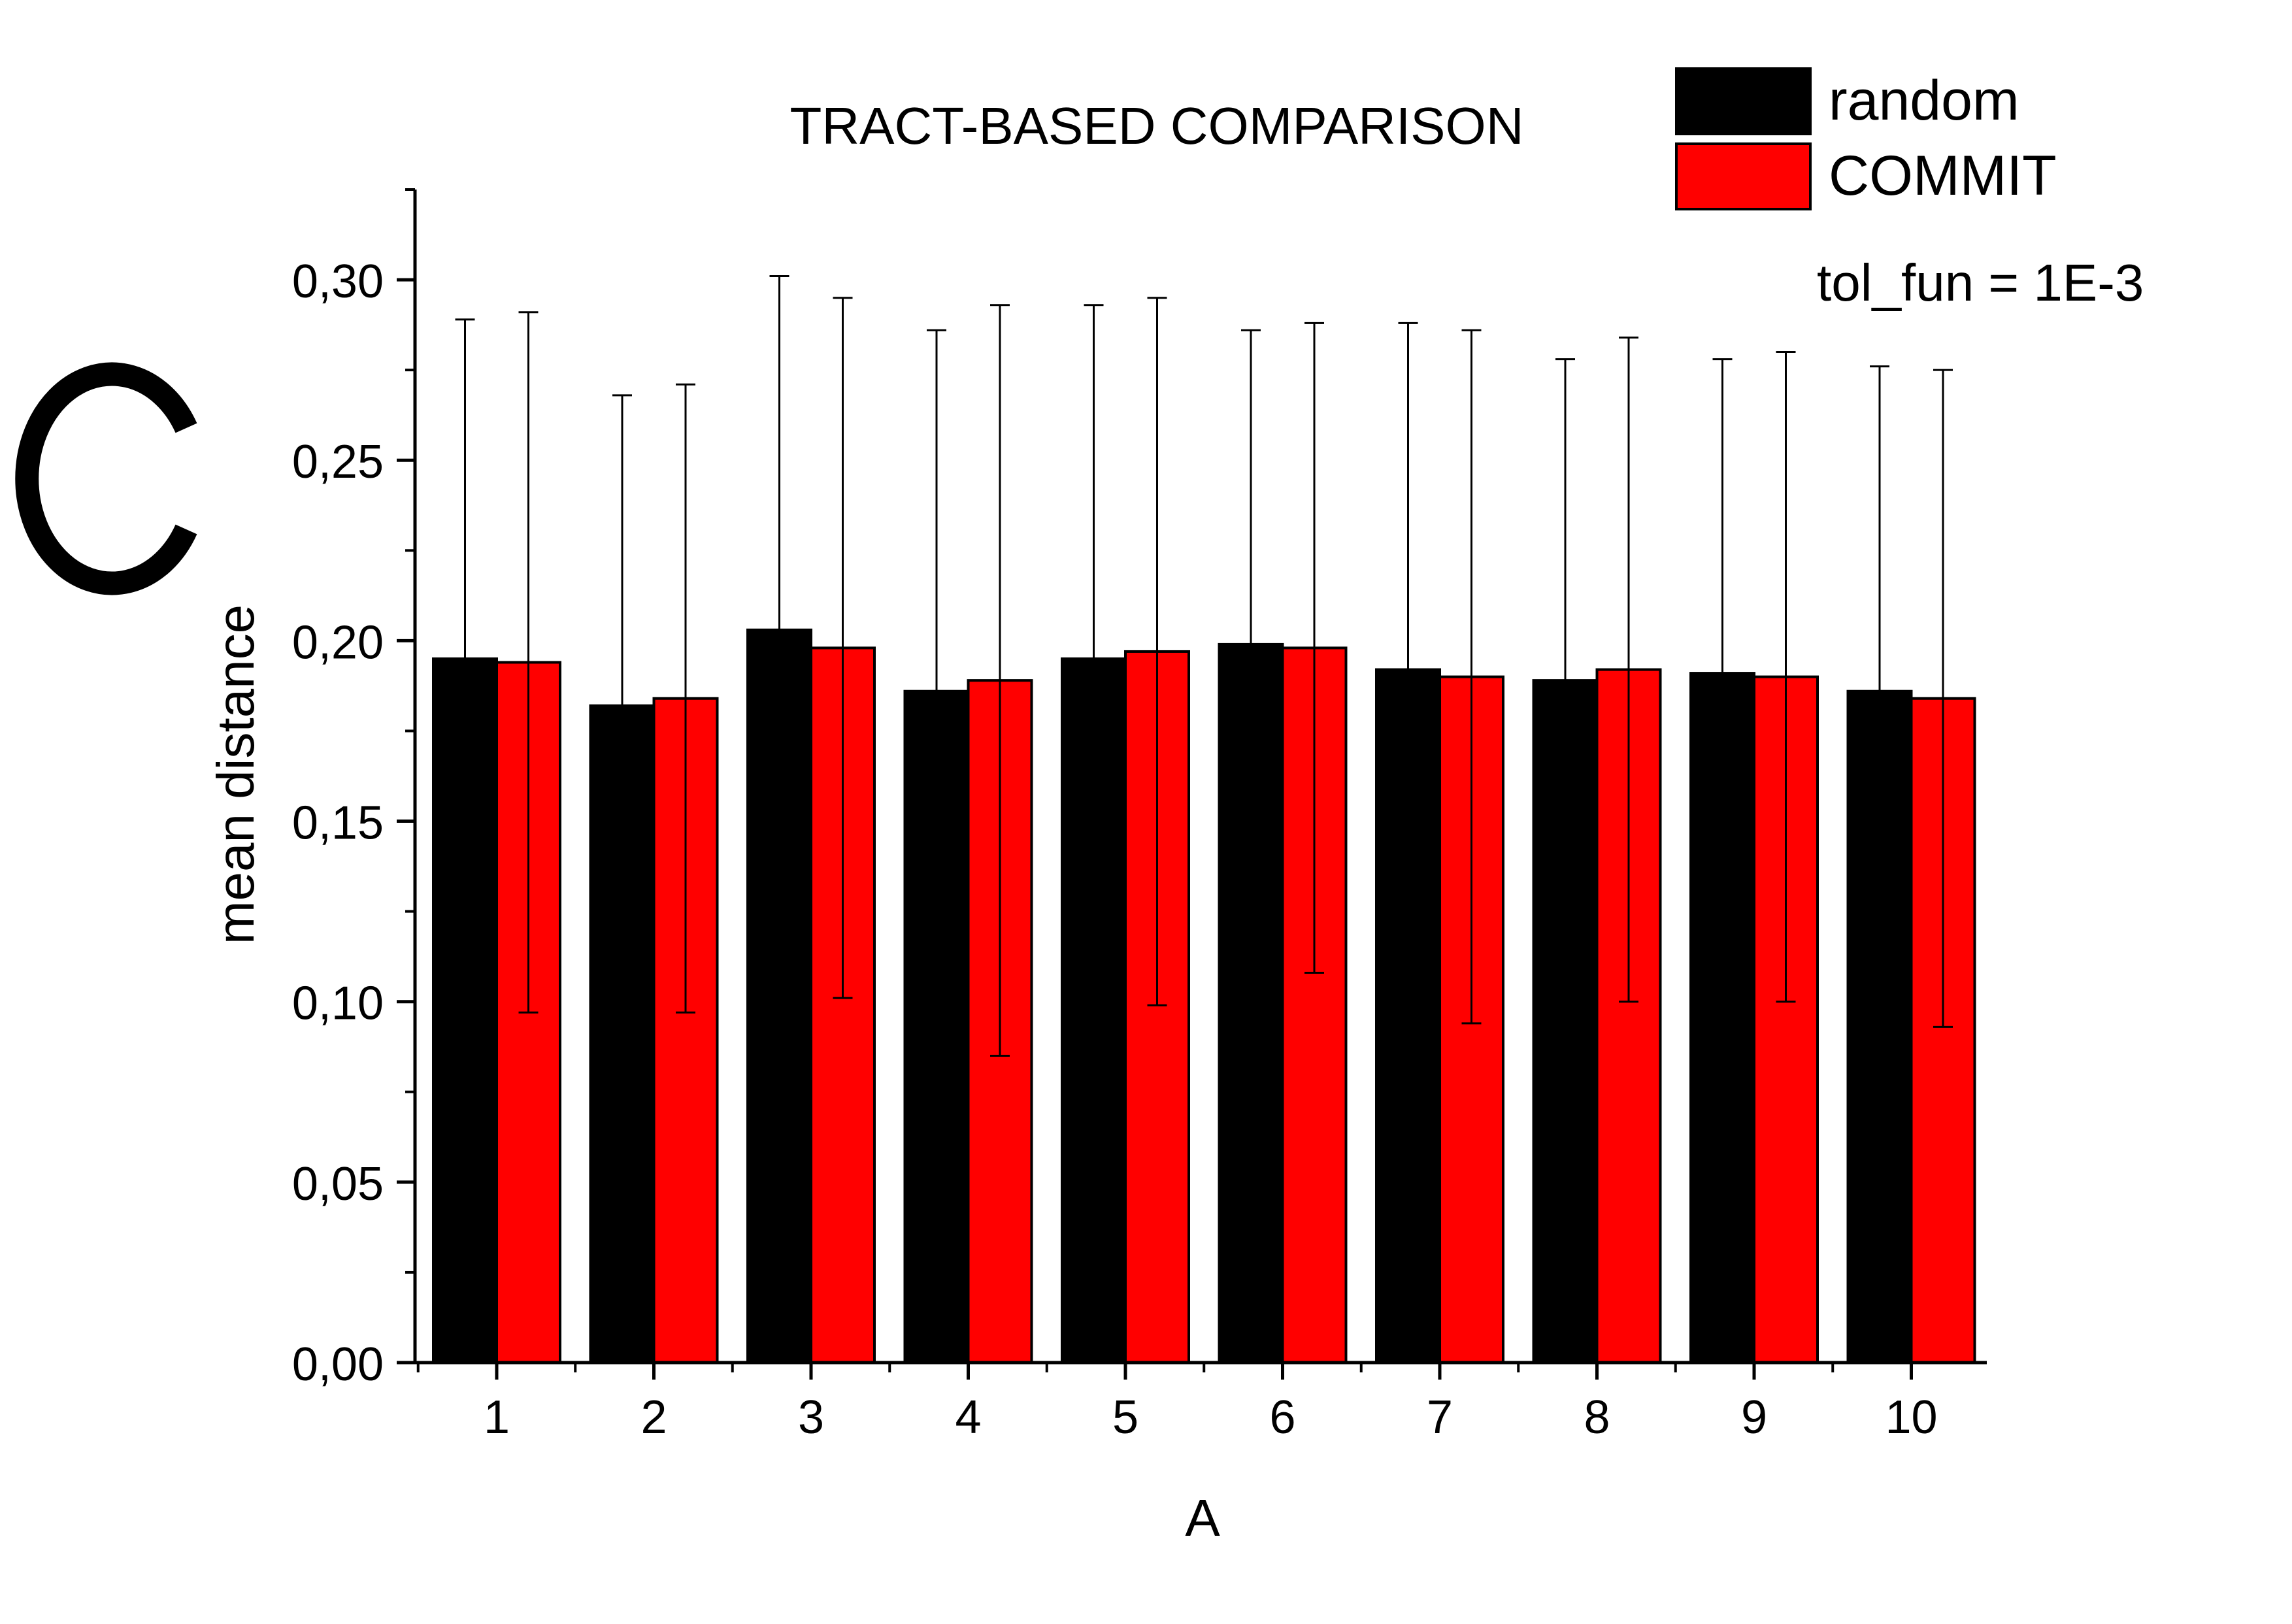  I want to click on x-tick-label: 3, so click(811, 1417).